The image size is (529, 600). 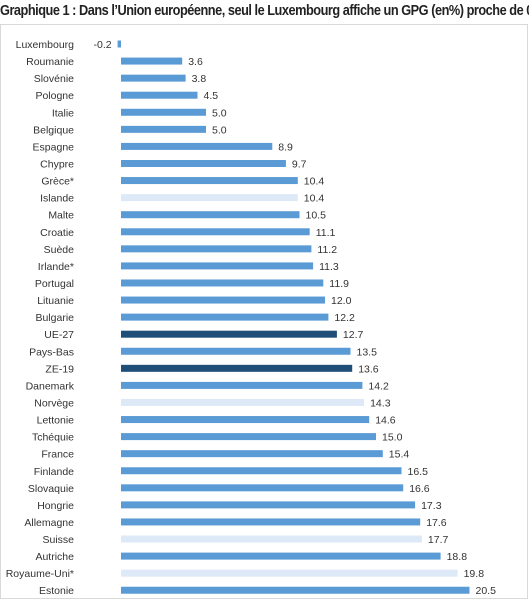 What do you see at coordinates (54, 557) in the screenshot?
I see `category-label-autriche: Autriche` at bounding box center [54, 557].